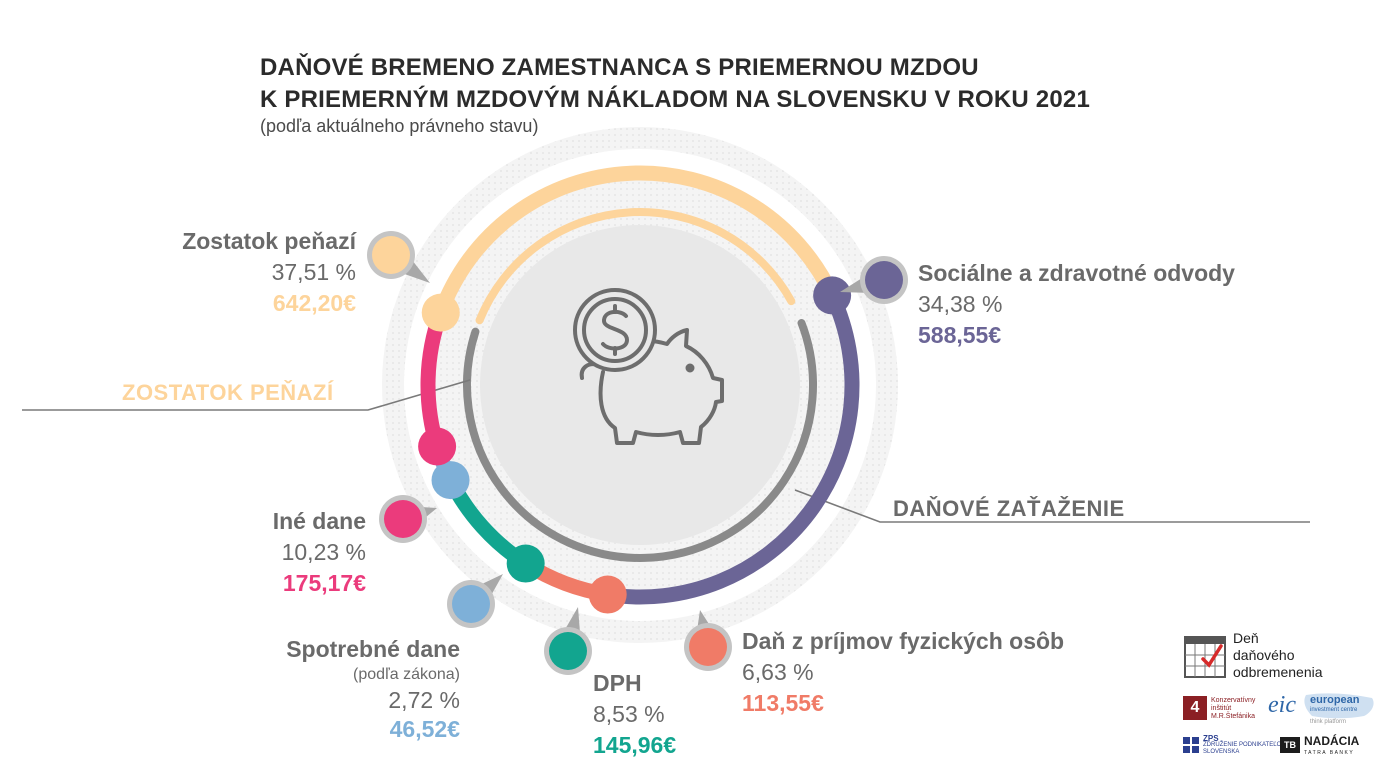  Describe the element at coordinates (733, 448) in the screenshot. I see `segment-social` at that location.